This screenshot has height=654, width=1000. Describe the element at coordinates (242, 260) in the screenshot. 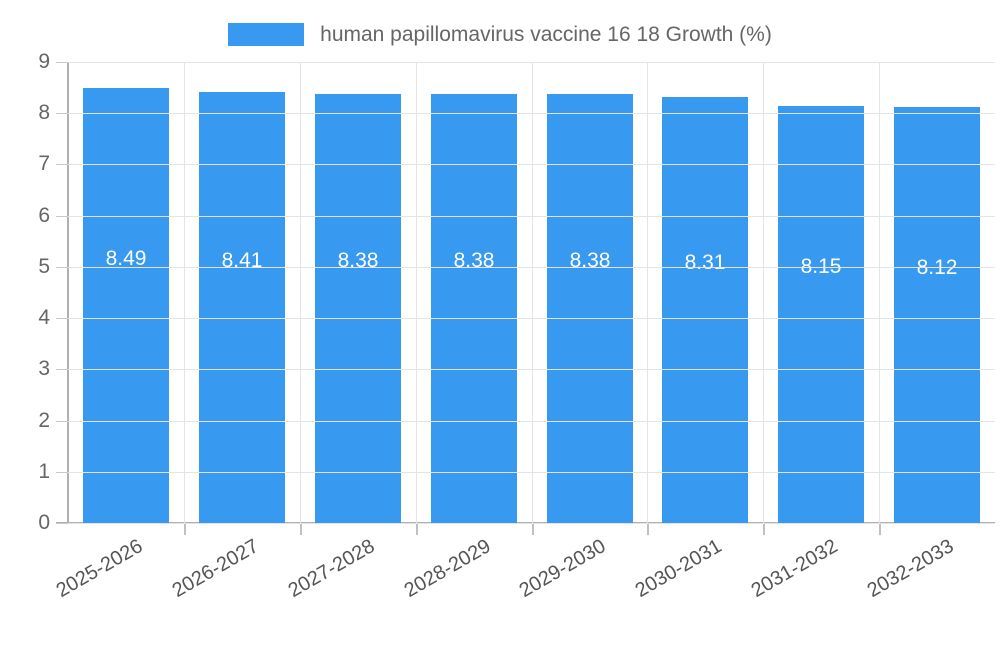

I see `bar-value-label: 8.41` at that location.